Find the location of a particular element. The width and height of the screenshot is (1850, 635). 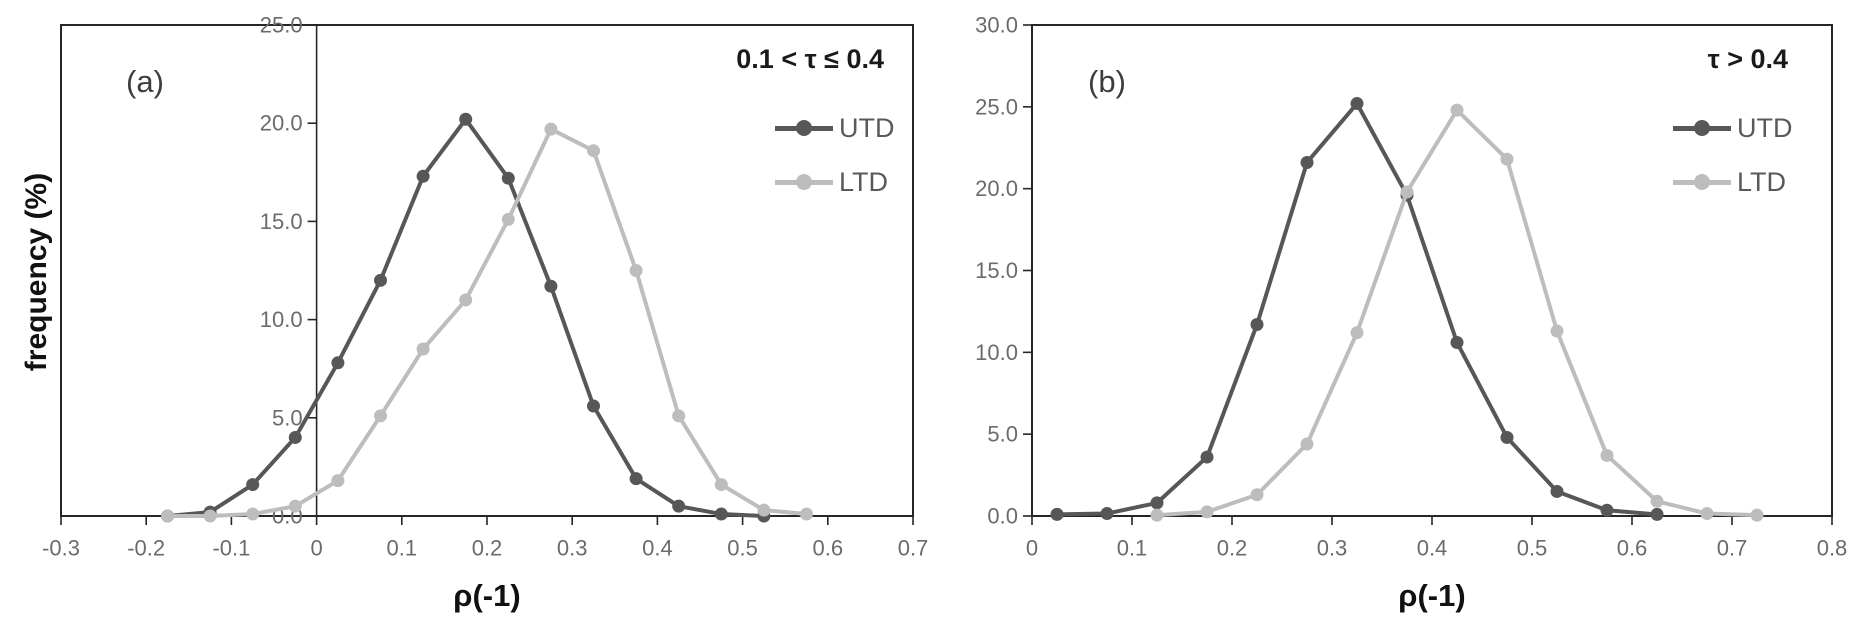

panel-b-legend-ltd-label: LTD is located at coordinates (1762, 182).